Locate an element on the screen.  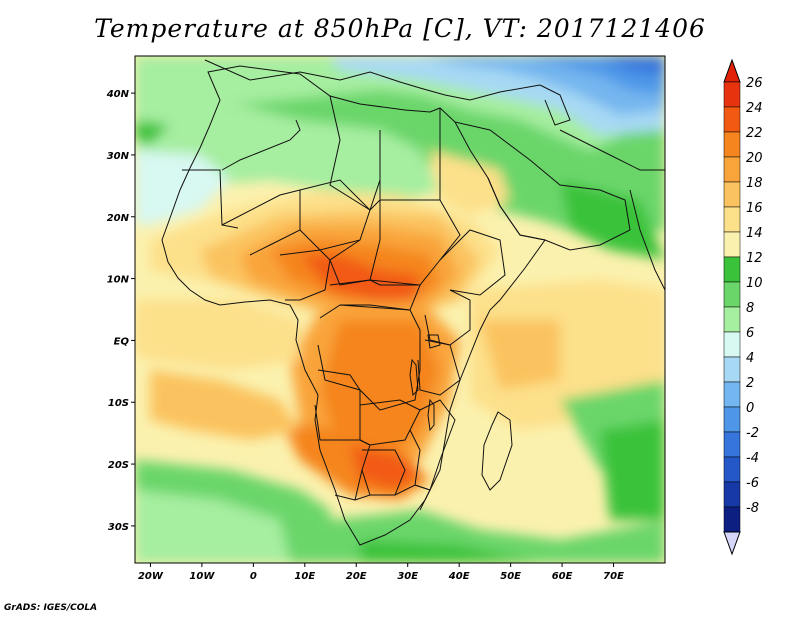
field-atlantic-green is located at coordinates (152, 132).